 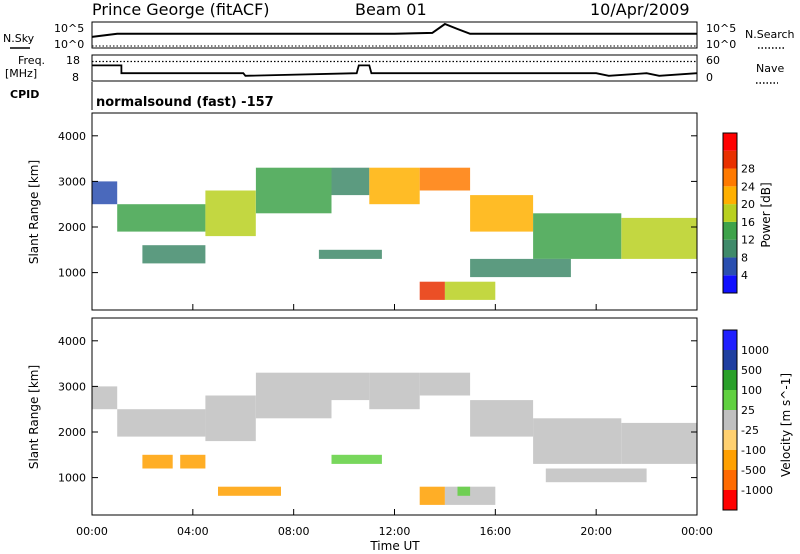 I want to click on power-colorbar-tick-3: 16, so click(x=748, y=222).